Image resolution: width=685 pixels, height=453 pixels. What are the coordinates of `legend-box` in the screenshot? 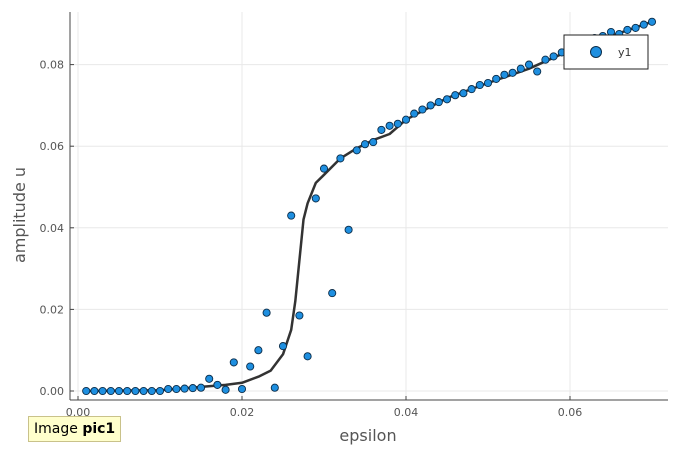 It's located at (606, 52).